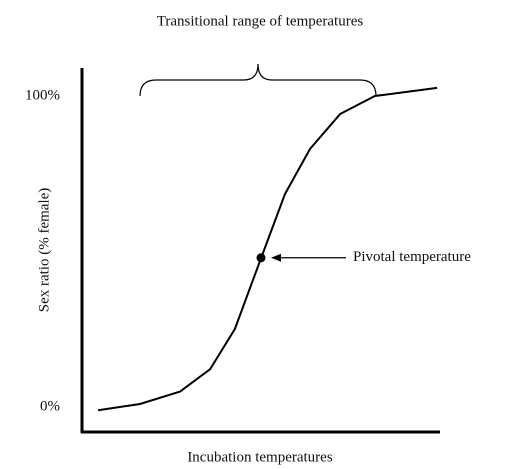  Describe the element at coordinates (260, 21) in the screenshot. I see `chart-title: Transitional range of temperatures` at that location.